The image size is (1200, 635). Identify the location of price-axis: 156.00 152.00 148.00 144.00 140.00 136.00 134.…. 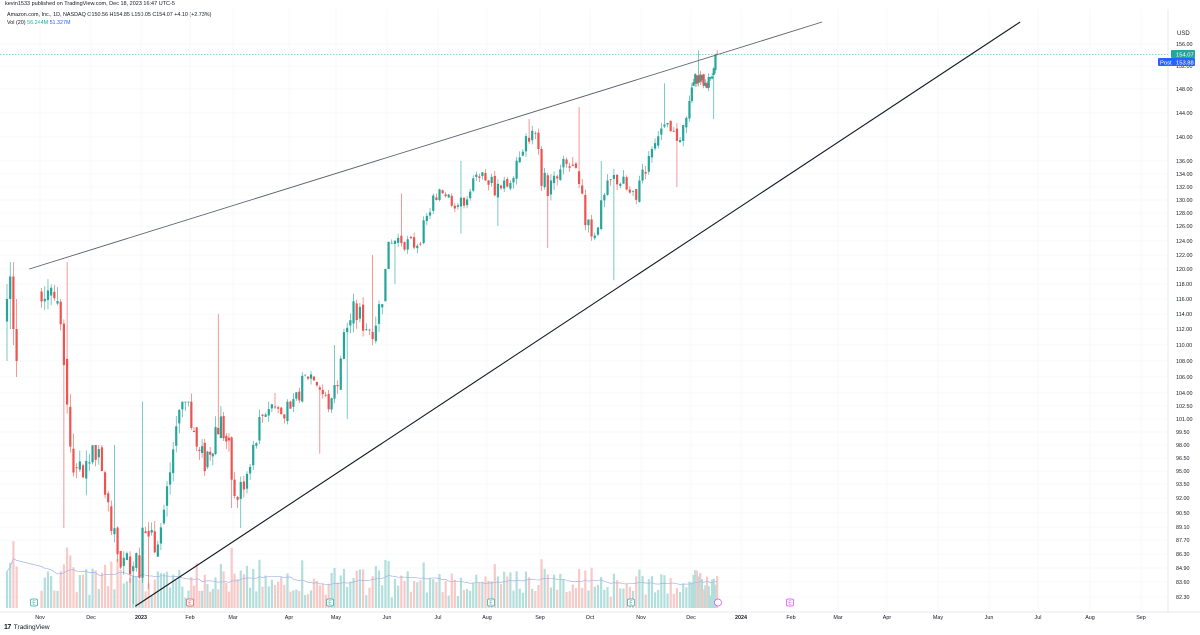
(1184, 321).